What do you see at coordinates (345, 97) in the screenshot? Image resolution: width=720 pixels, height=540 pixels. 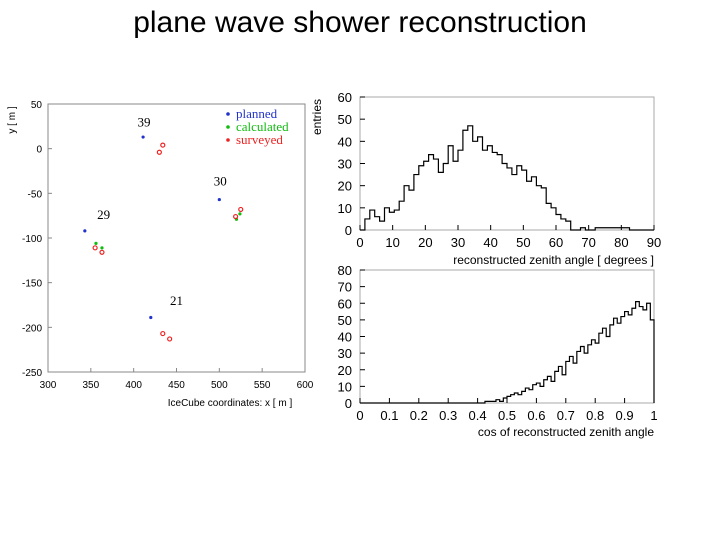 I see `zenith-y-tick-label: 60` at bounding box center [345, 97].